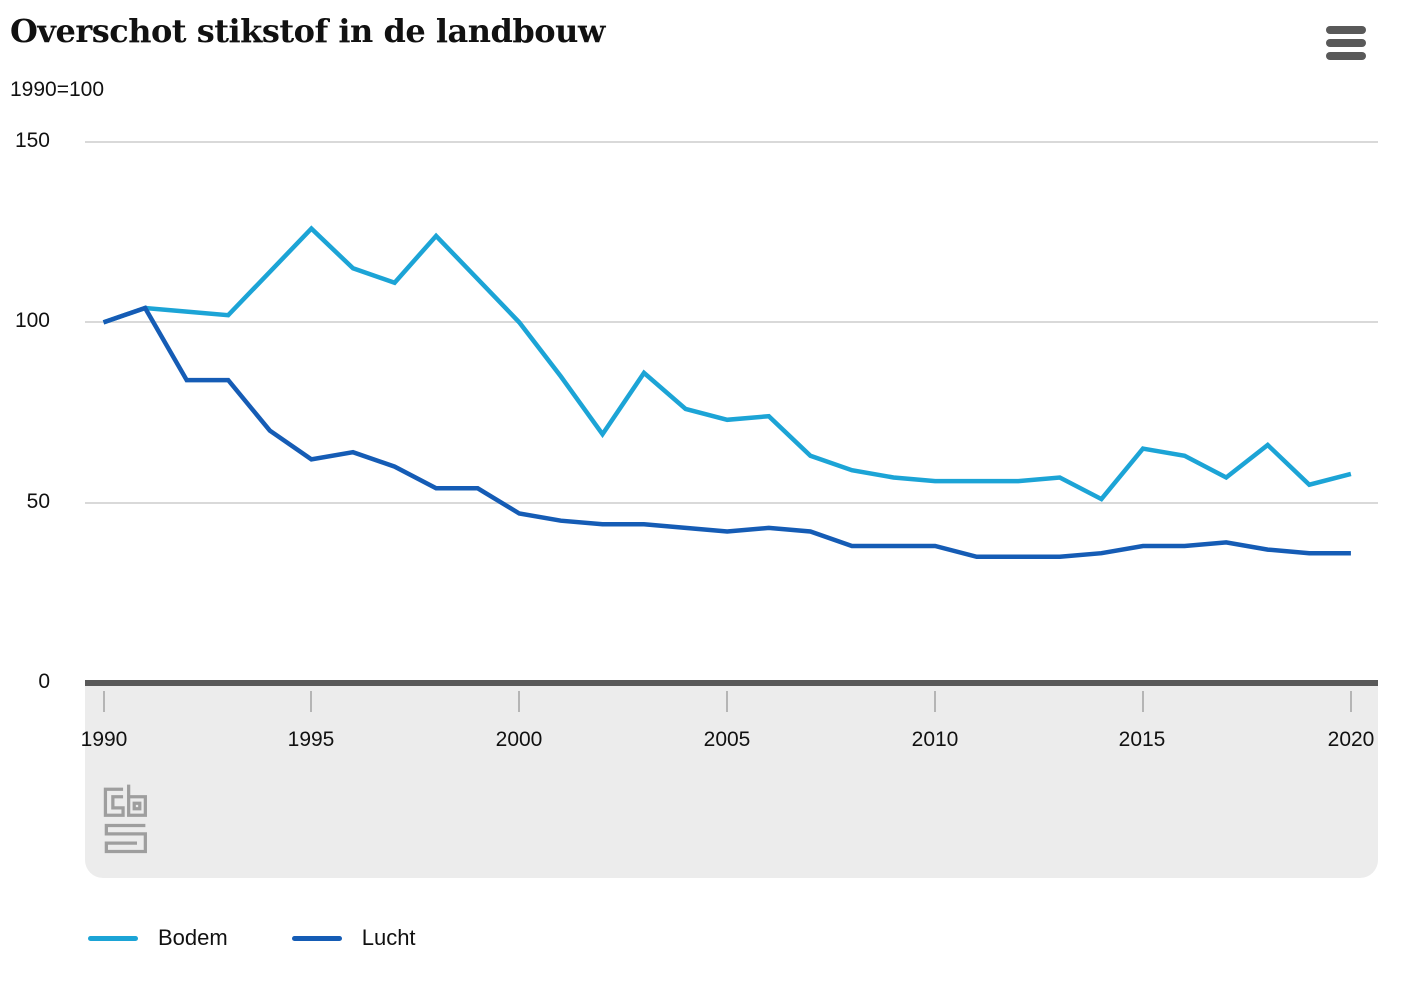  What do you see at coordinates (727, 739) in the screenshot?
I see `x-axis-label-2005: 2005` at bounding box center [727, 739].